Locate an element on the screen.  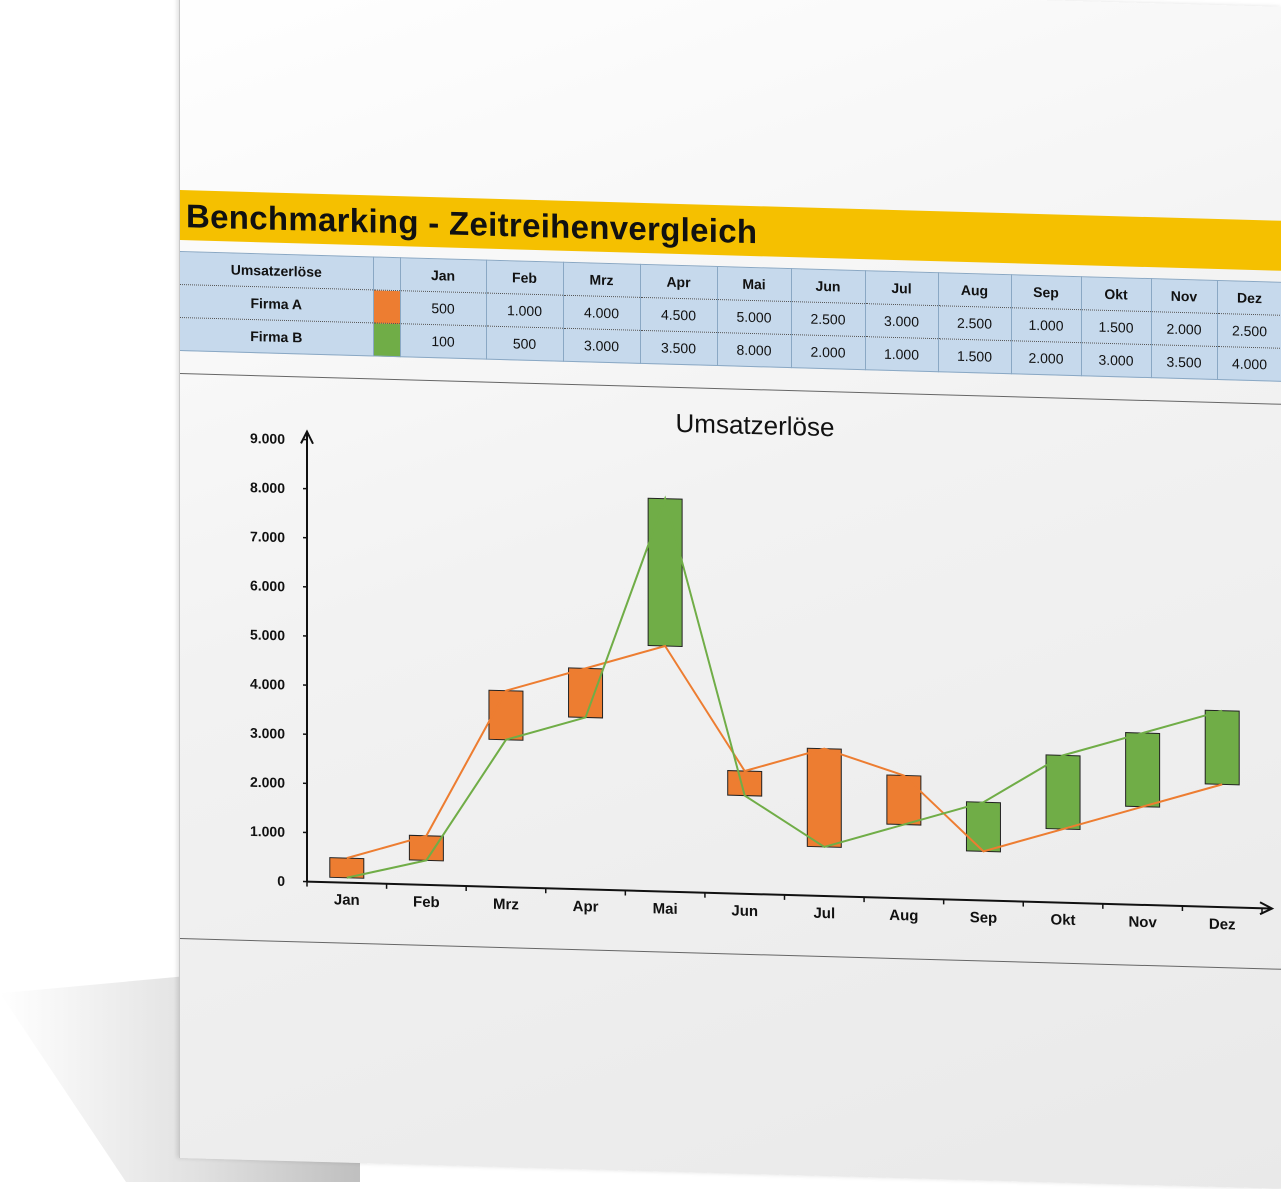
month-header: Aug is located at coordinates (974, 290).